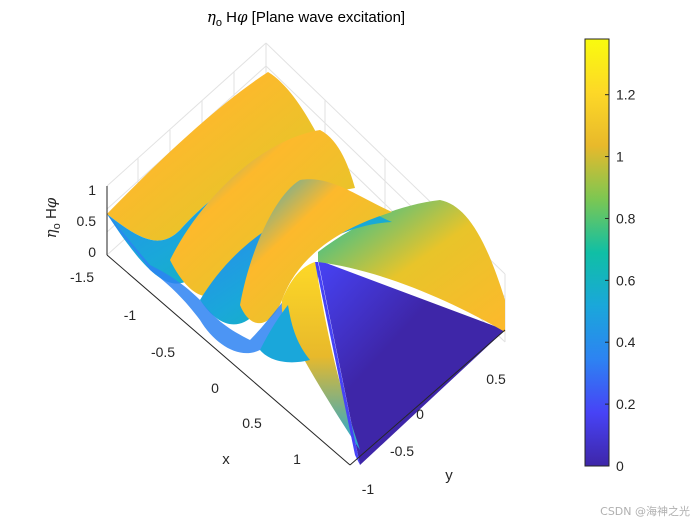 The width and height of the screenshot is (700, 525). I want to click on y-tick-label: 0, so click(420, 414).